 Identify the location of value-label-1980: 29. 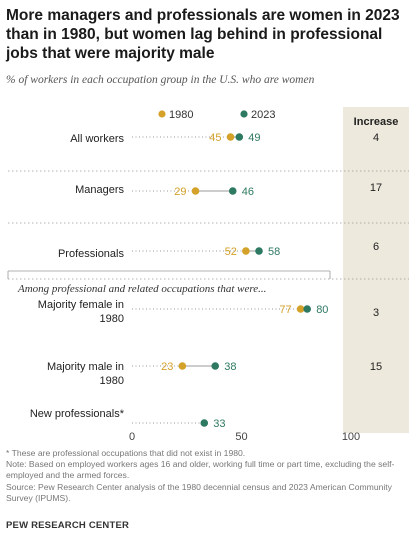
(180, 192).